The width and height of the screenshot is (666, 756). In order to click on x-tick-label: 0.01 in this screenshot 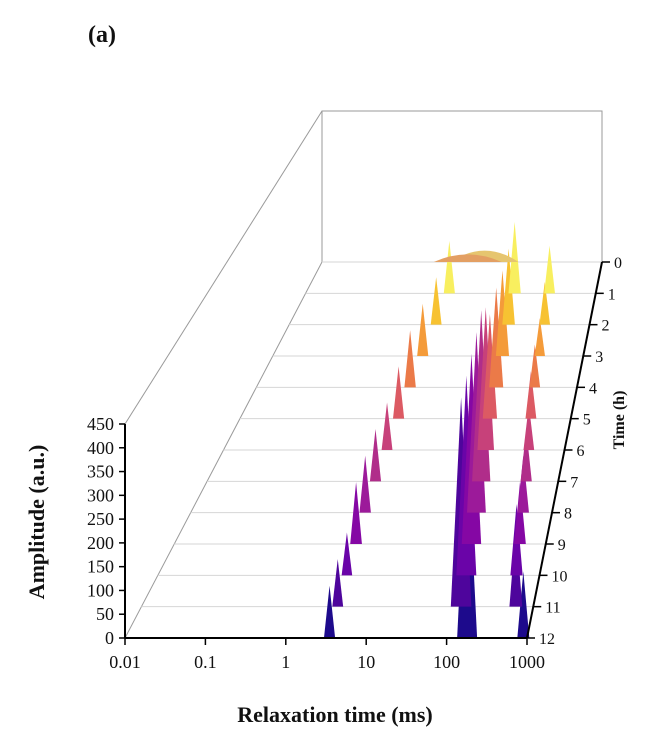, I will do `click(125, 662)`.